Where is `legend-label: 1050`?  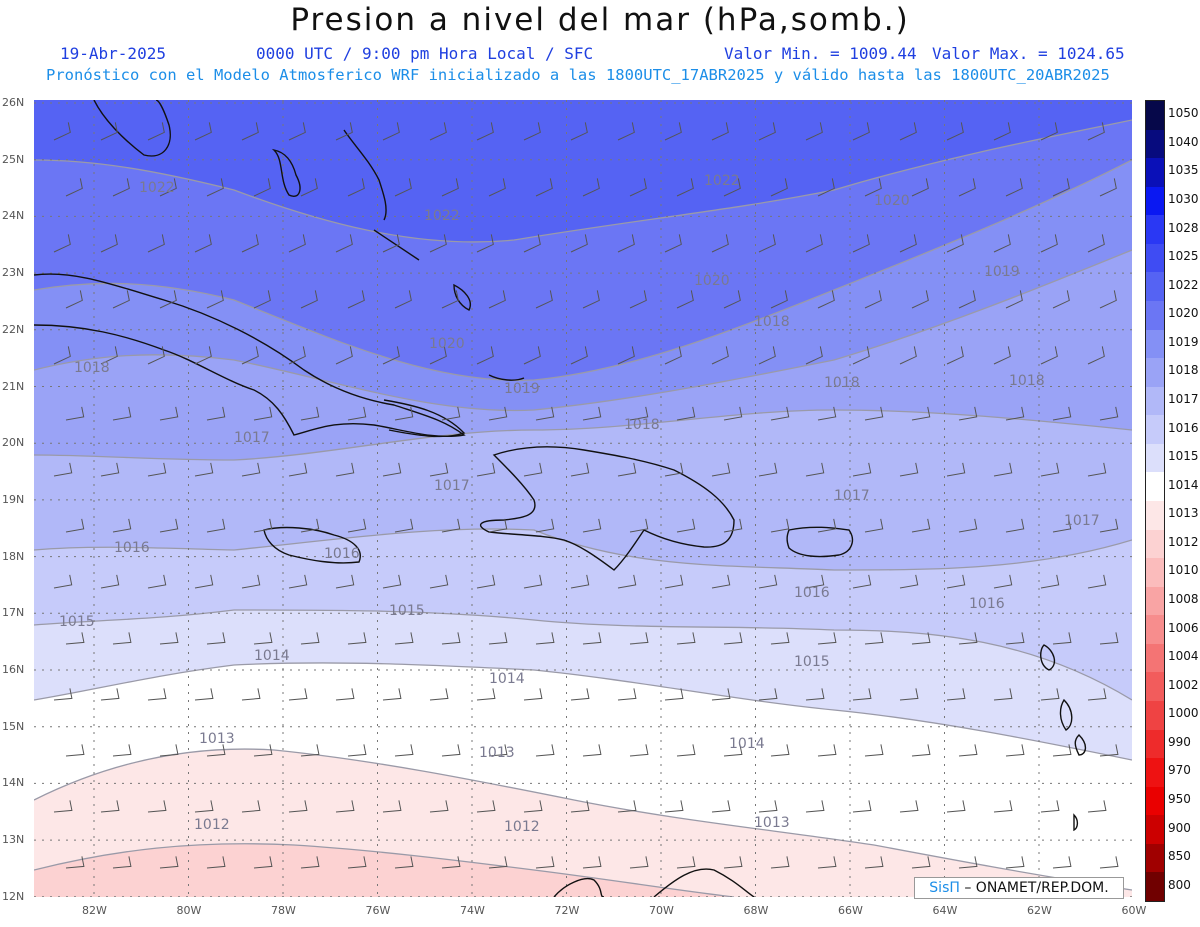
legend-label: 1050 is located at coordinates (1183, 113).